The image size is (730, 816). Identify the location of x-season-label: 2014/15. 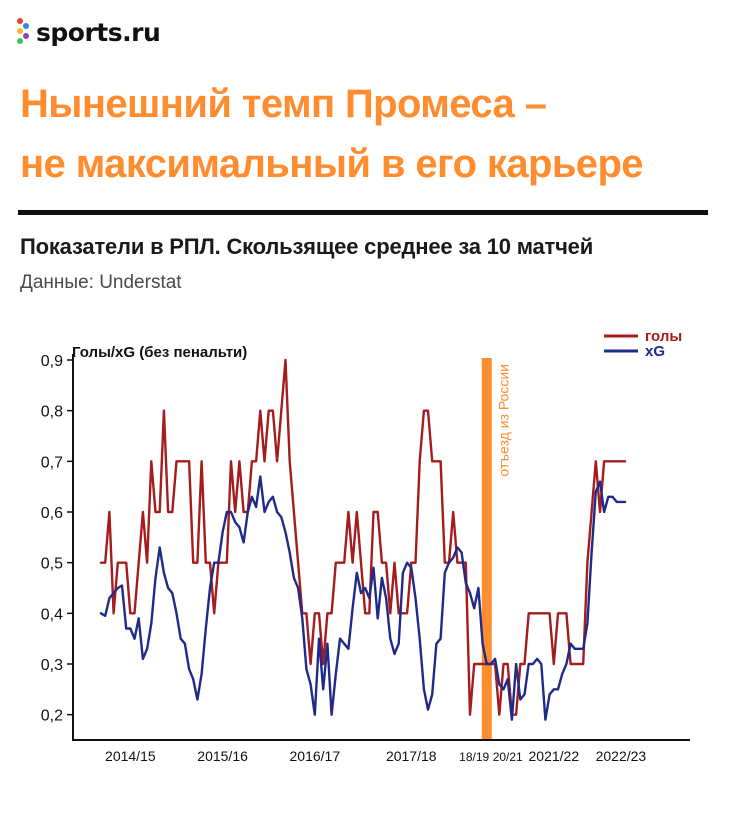
(130, 756).